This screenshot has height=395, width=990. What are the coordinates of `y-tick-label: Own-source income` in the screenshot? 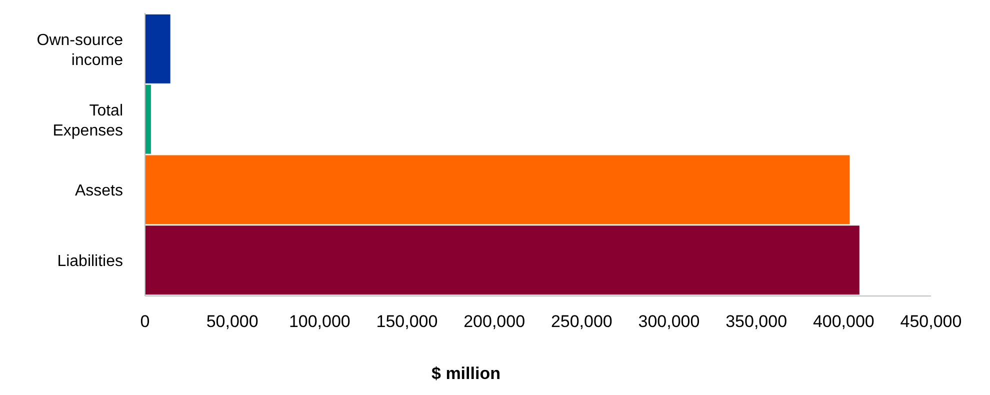 It's located at (80, 50).